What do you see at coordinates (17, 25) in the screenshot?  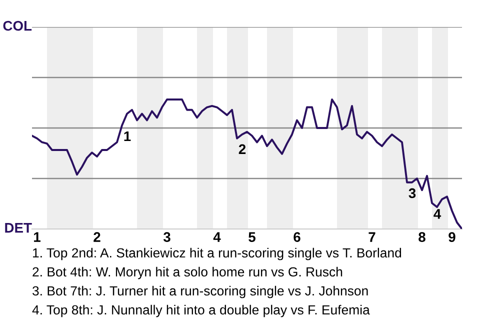 I see `text: COL` at bounding box center [17, 25].